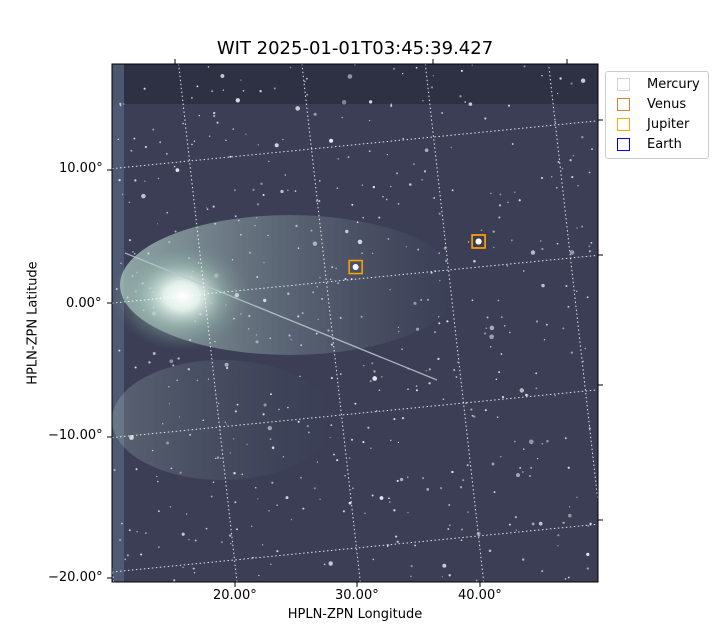 The width and height of the screenshot is (720, 640). Describe the element at coordinates (84, 303) in the screenshot. I see `y-tick-label: 0.00°` at that location.